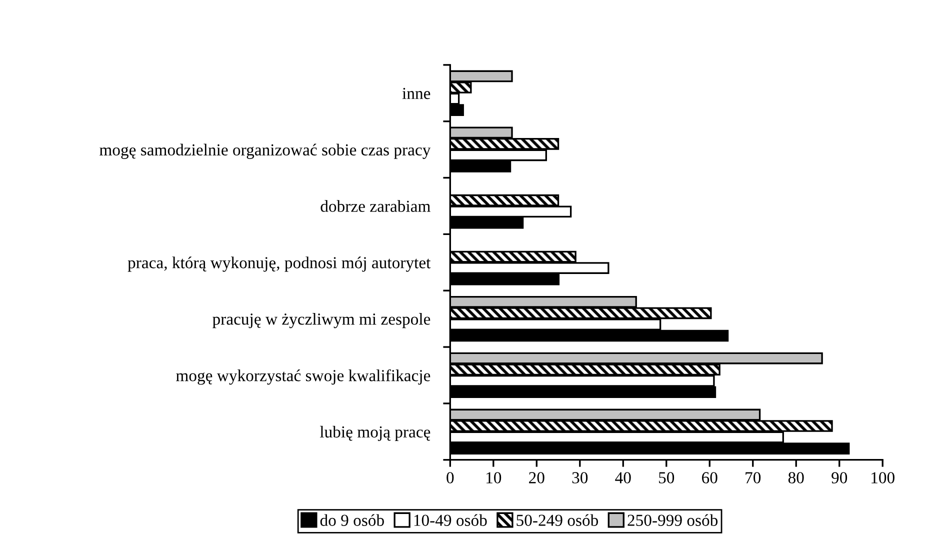  Describe the element at coordinates (557, 520) in the screenshot. I see `legend-label: 50-249 osób` at that location.